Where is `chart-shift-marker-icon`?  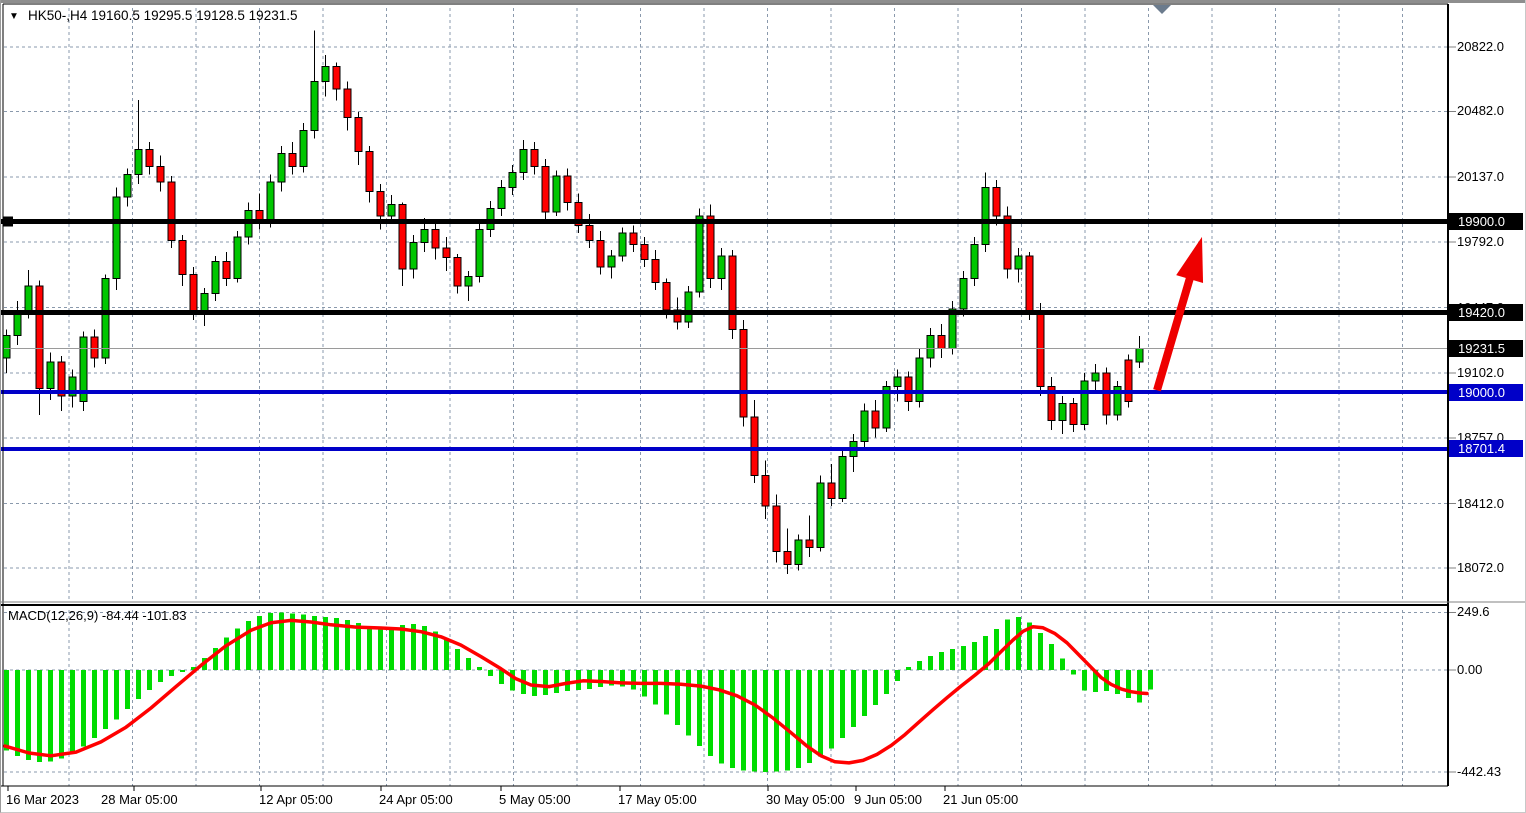
chart-shift-marker-icon is located at coordinates (1162, 9).